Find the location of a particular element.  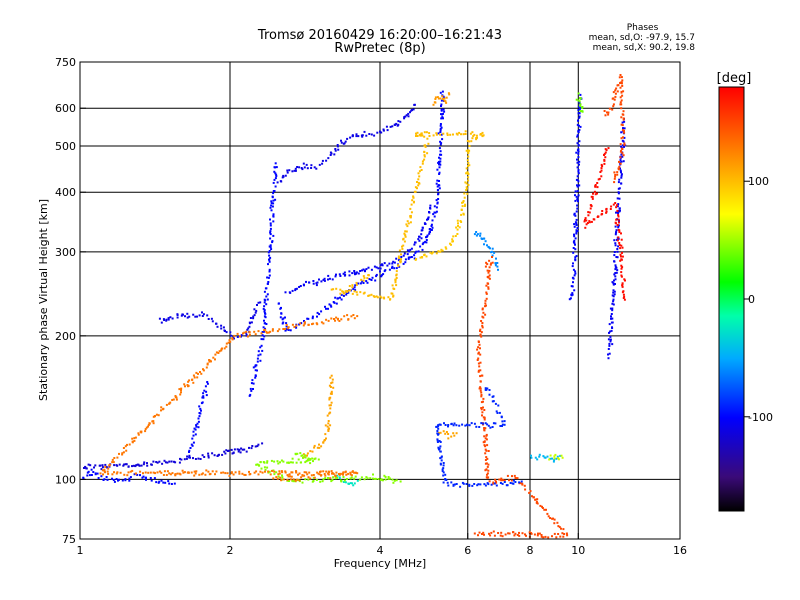

x-tick-label: 8 is located at coordinates (530, 550).